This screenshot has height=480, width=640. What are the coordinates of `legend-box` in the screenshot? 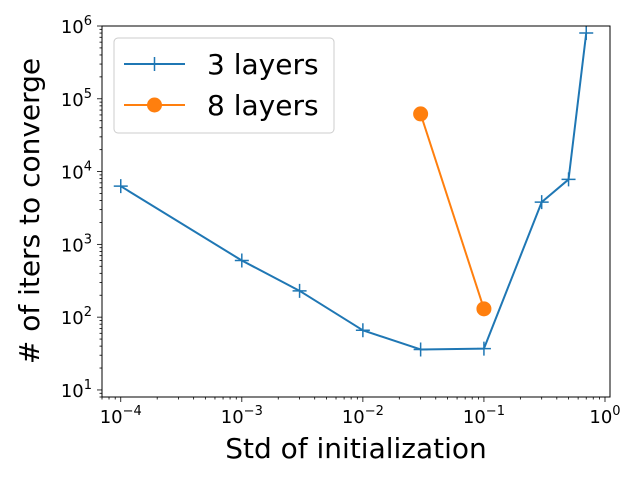 It's located at (224, 85).